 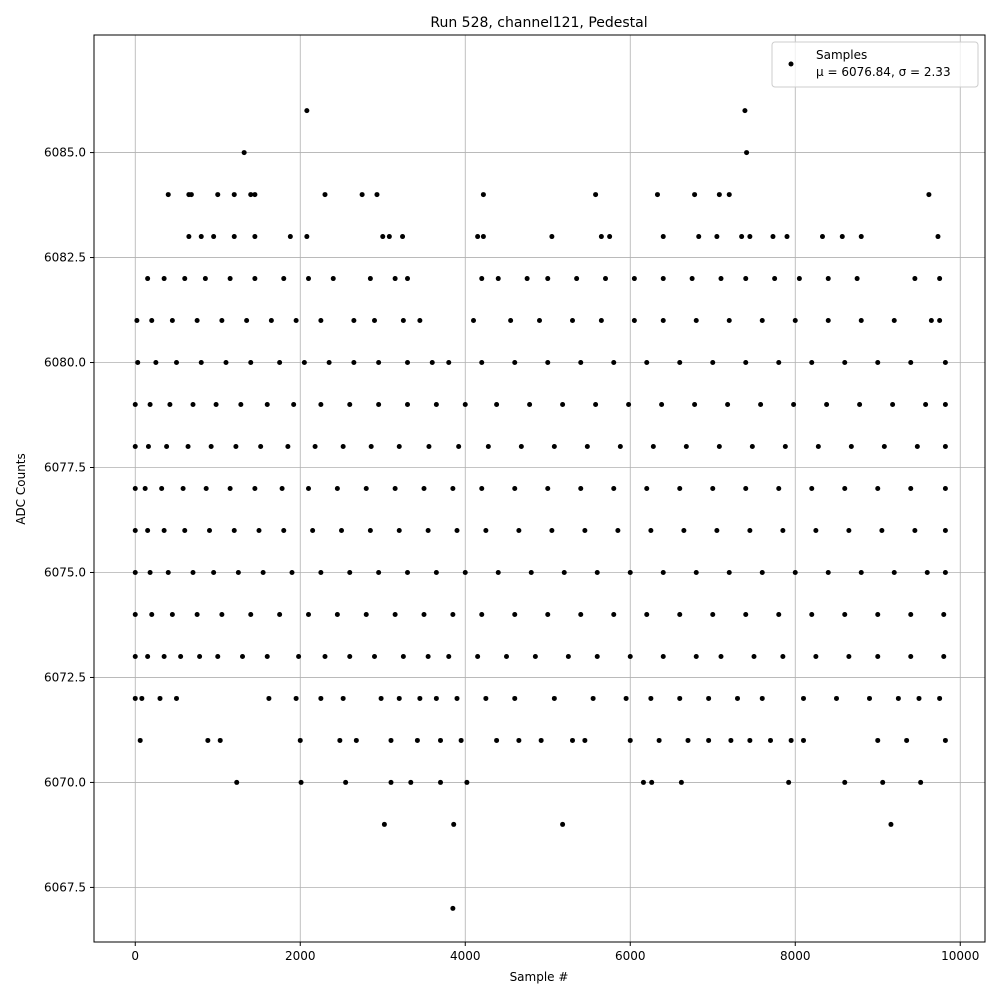 What do you see at coordinates (539, 977) in the screenshot?
I see `x-axis-label: Sample #` at bounding box center [539, 977].